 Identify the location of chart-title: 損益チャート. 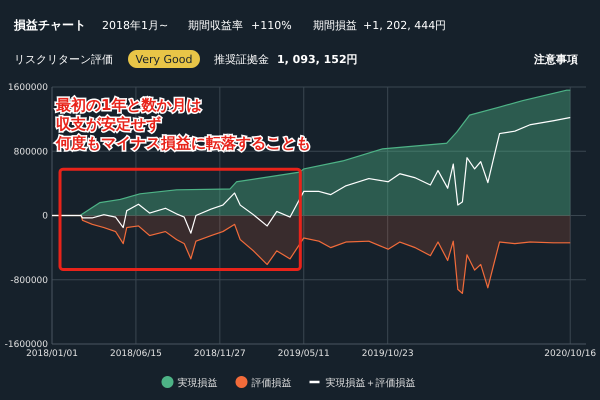
(49, 25).